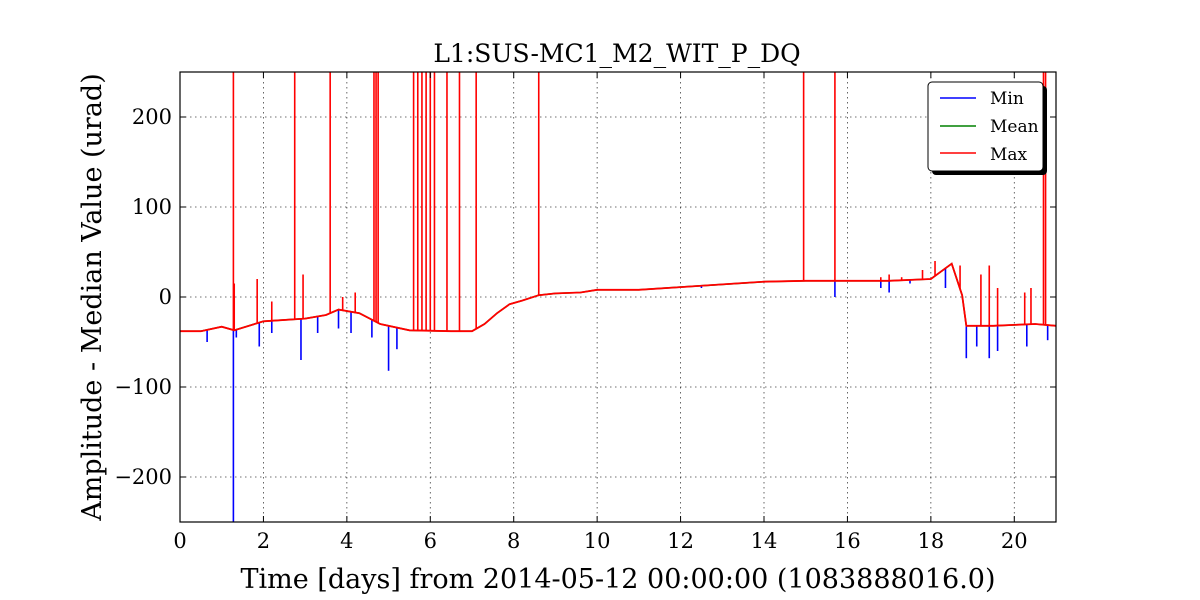  Describe the element at coordinates (513, 541) in the screenshot. I see `x-tick-label: 8` at that location.